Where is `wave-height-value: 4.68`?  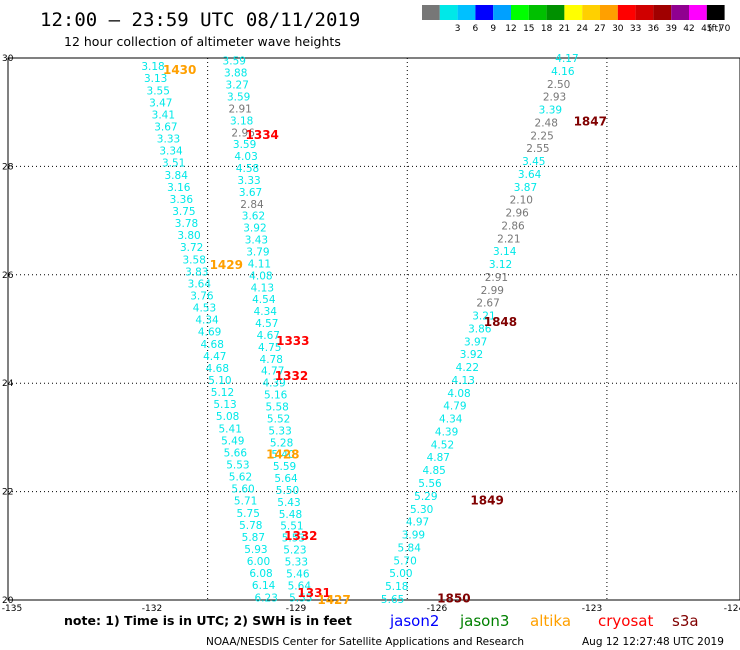
wave-height-value: 4.68 is located at coordinates (217, 369).